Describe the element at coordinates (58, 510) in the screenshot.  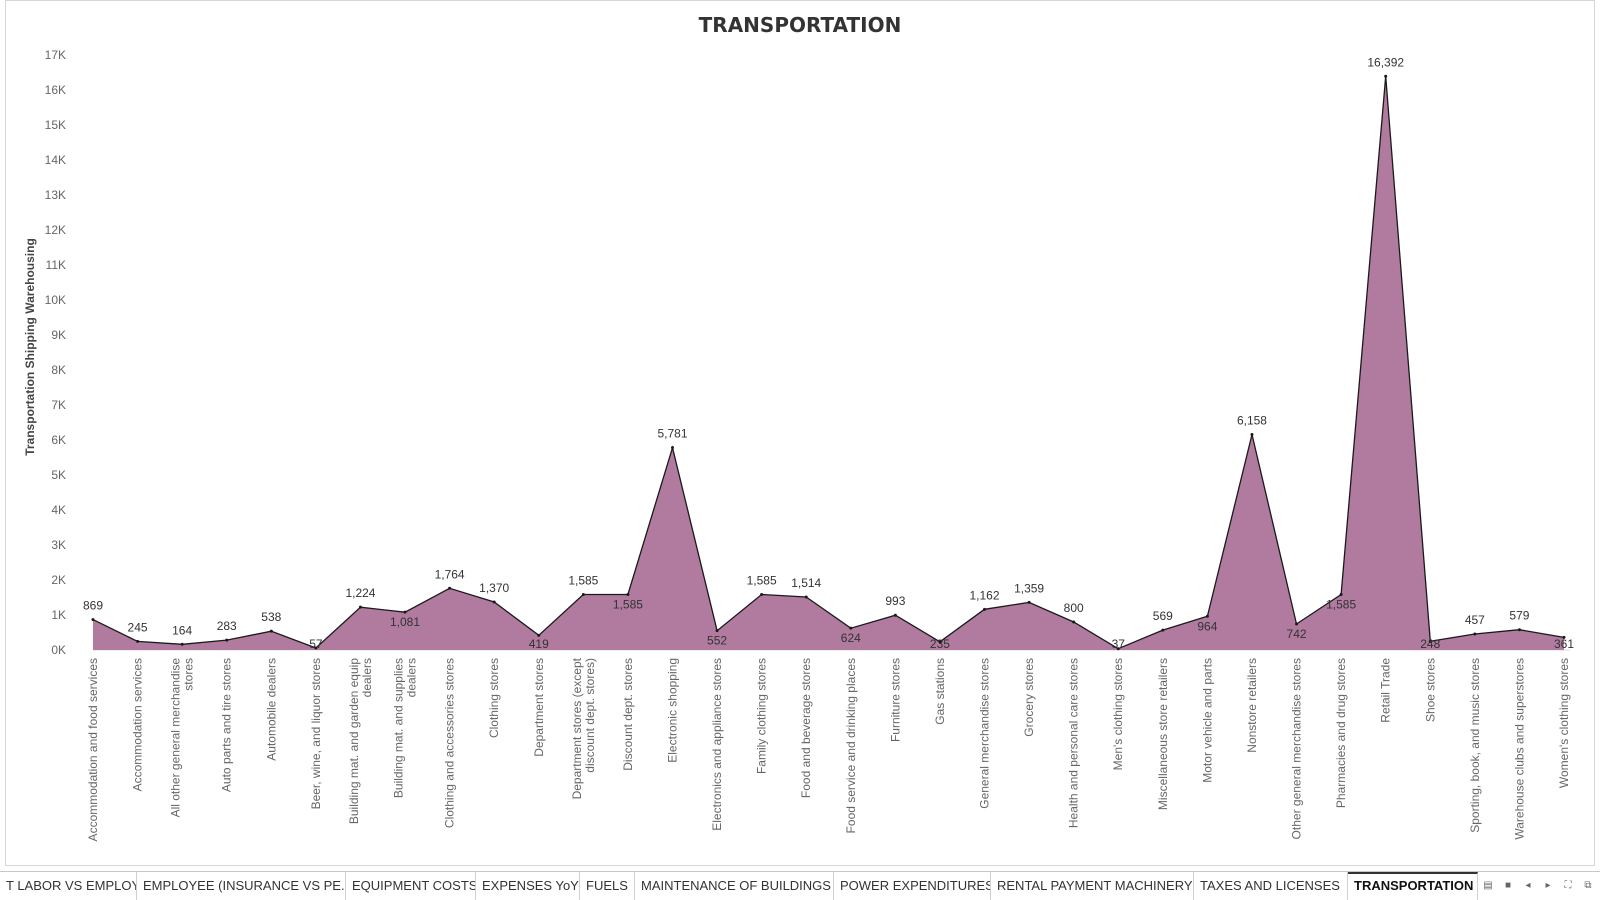
I see `y-tick-label: 4K` at that location.